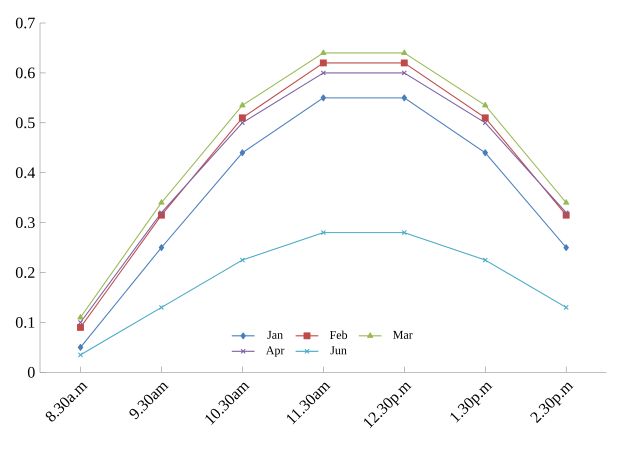 The width and height of the screenshot is (621, 455). Describe the element at coordinates (339, 335) in the screenshot. I see `legend-label: Feb` at that location.